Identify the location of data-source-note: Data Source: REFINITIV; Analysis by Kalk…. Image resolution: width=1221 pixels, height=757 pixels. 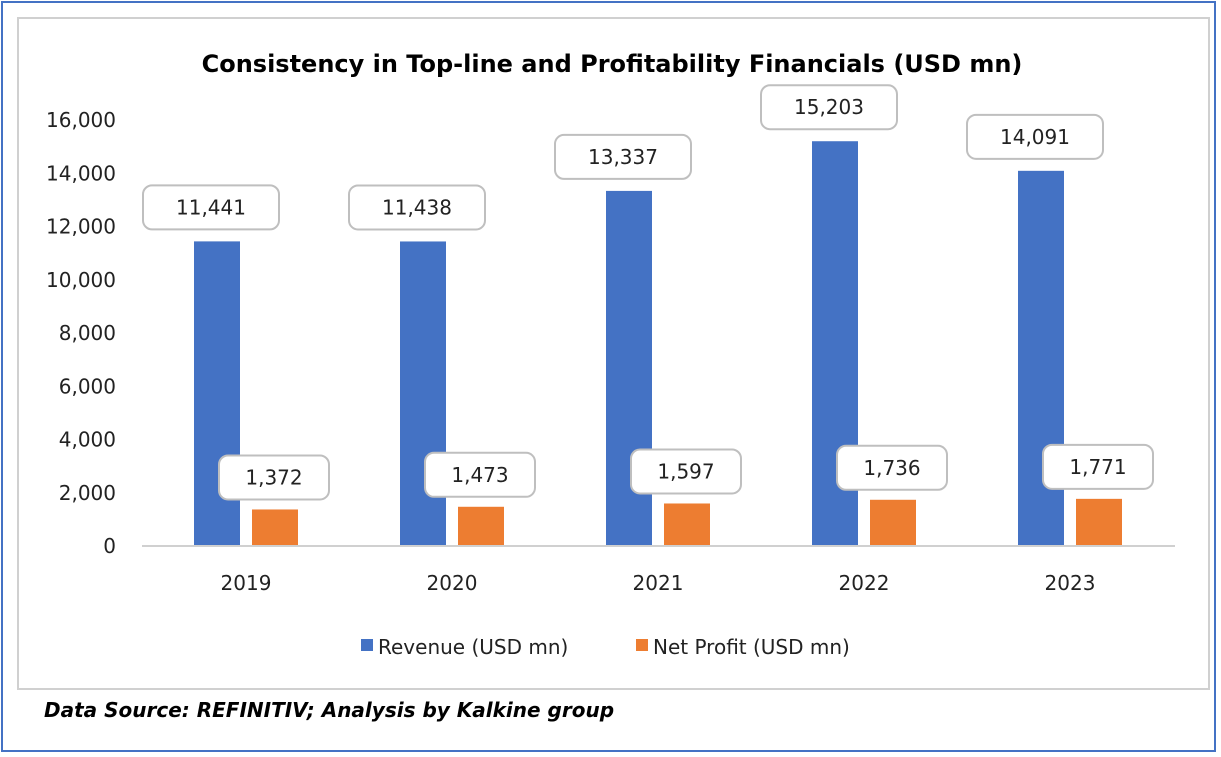
(329, 710).